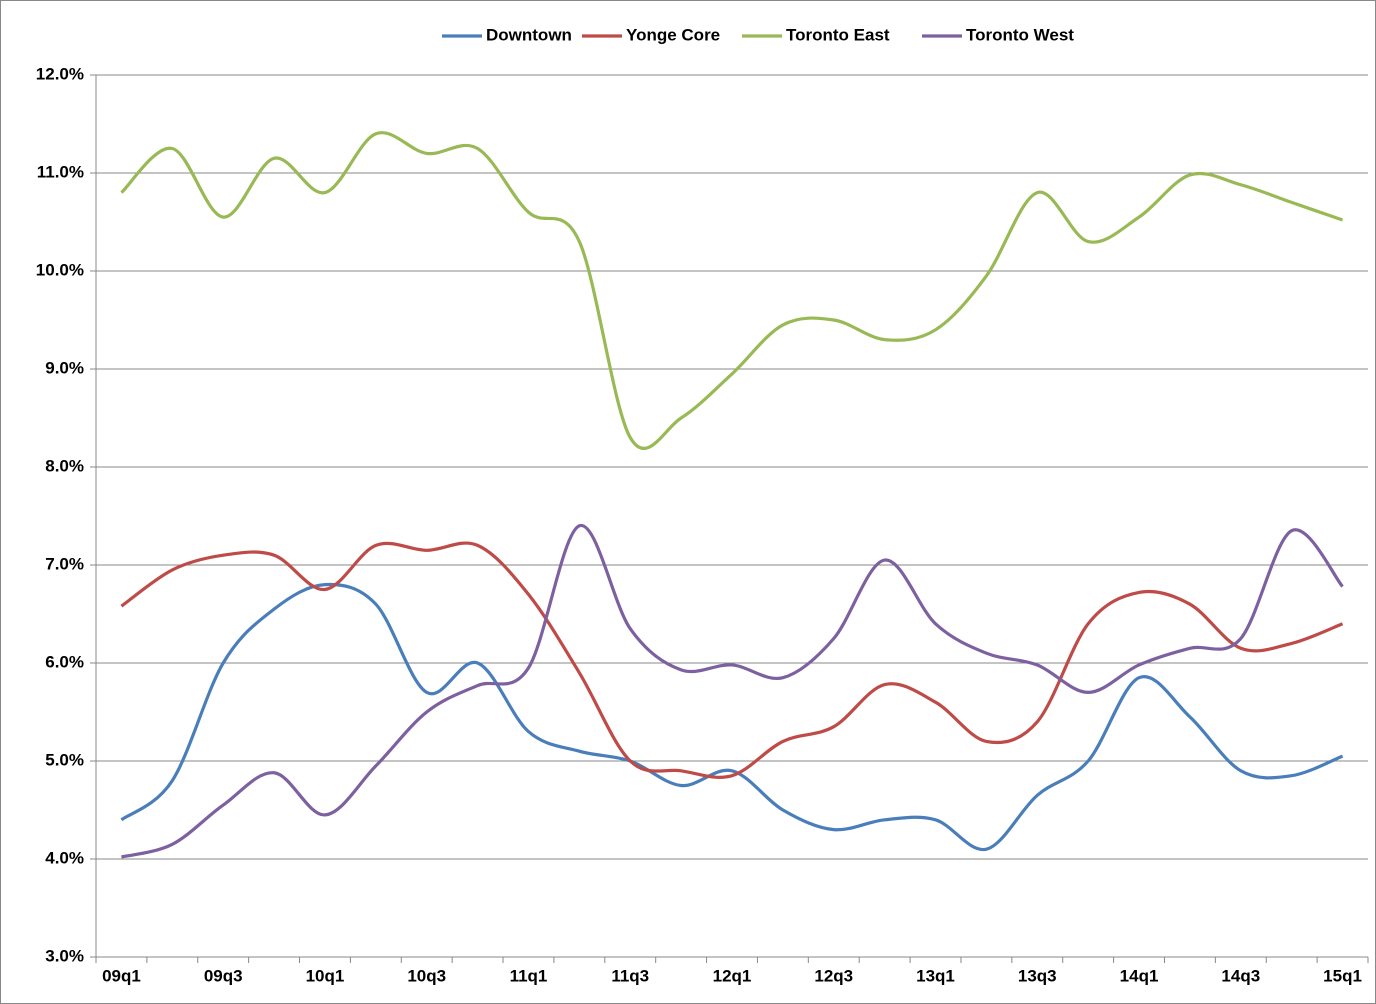 This screenshot has width=1376, height=1004. What do you see at coordinates (935, 975) in the screenshot?
I see `x-tick-label: 13q1` at bounding box center [935, 975].